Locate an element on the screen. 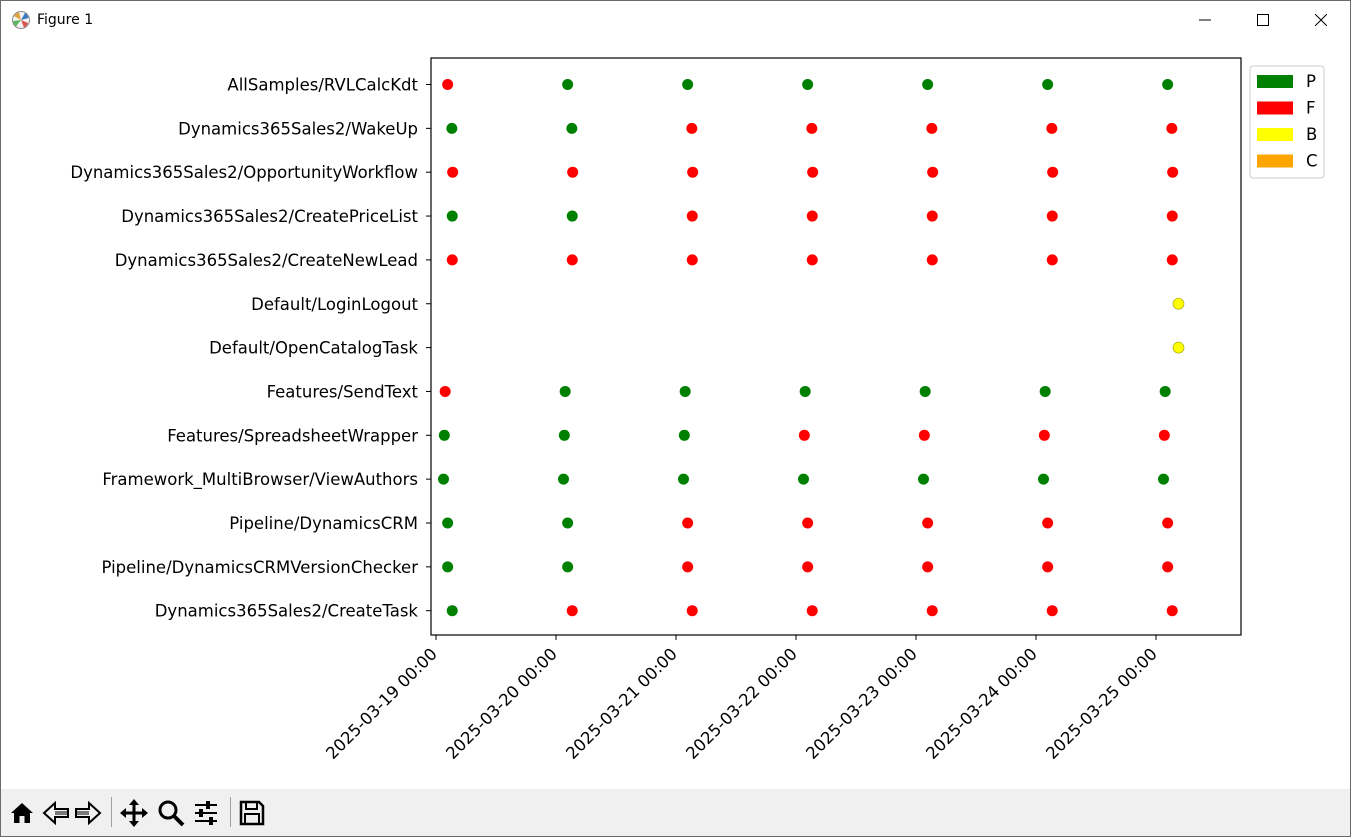 This screenshot has height=837, width=1351. back-button is located at coordinates (56, 813).